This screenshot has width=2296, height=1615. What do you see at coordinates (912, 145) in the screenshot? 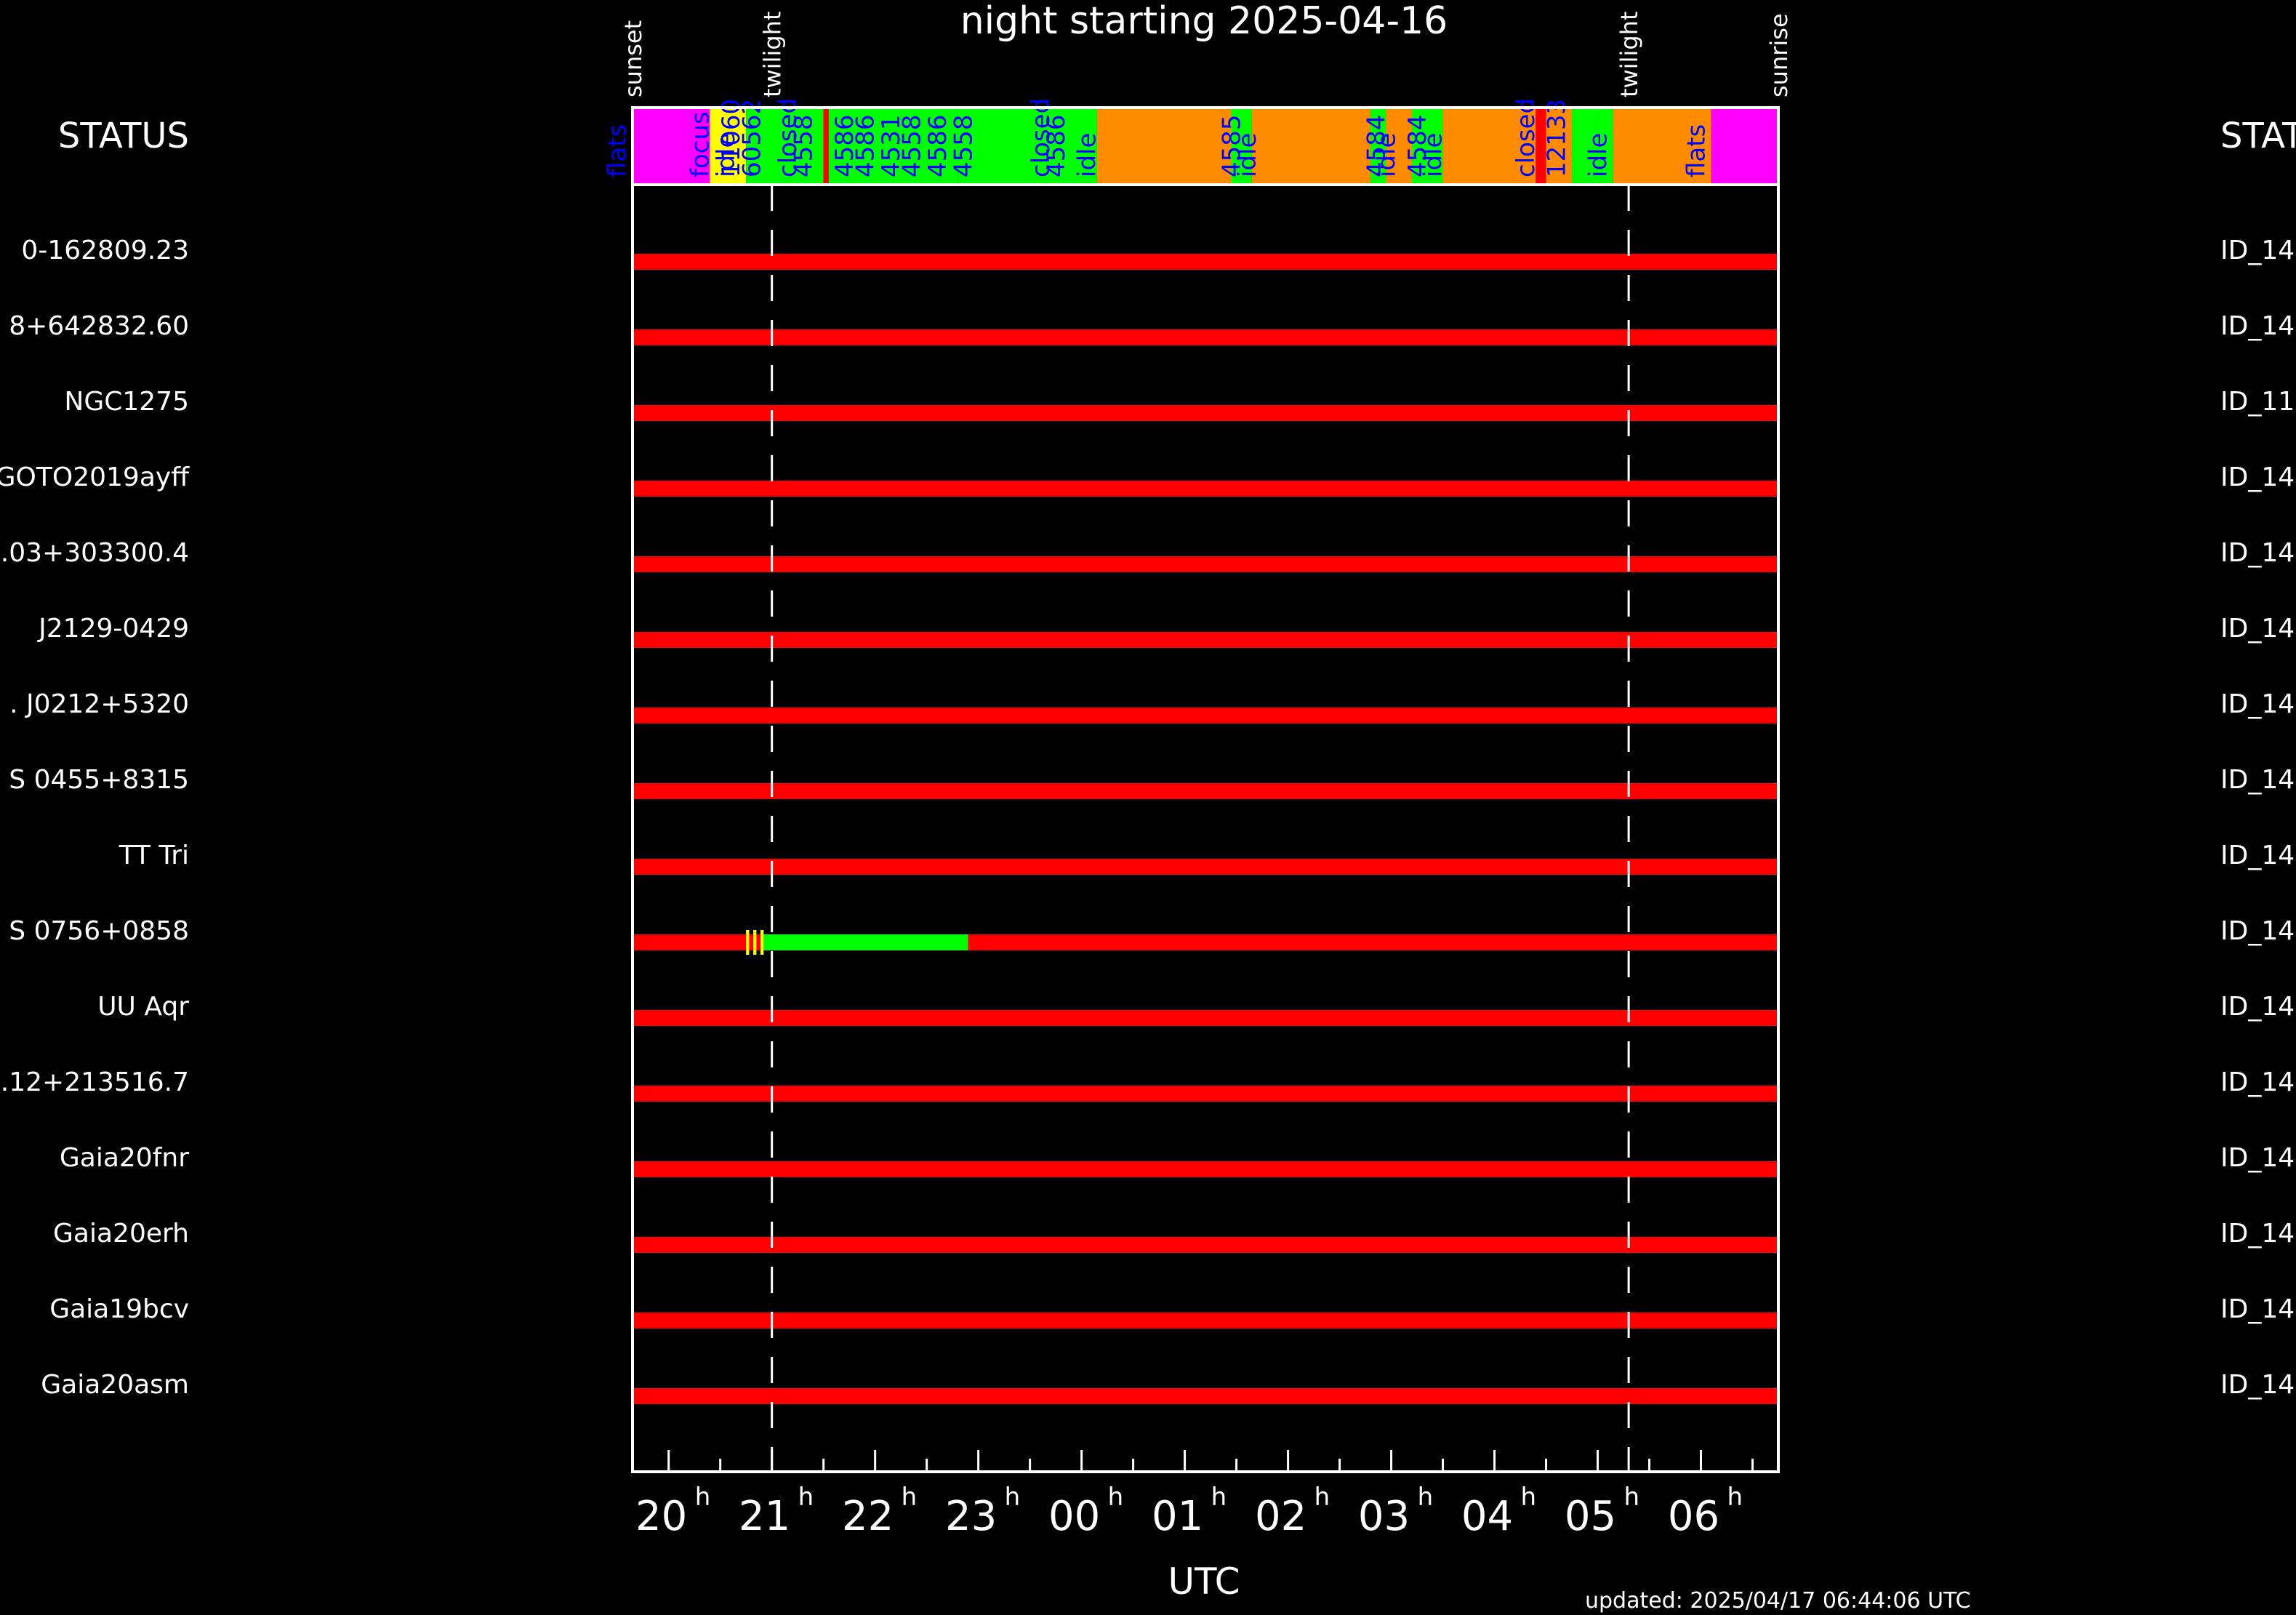
I see `status-label-10: 4558` at bounding box center [912, 145].